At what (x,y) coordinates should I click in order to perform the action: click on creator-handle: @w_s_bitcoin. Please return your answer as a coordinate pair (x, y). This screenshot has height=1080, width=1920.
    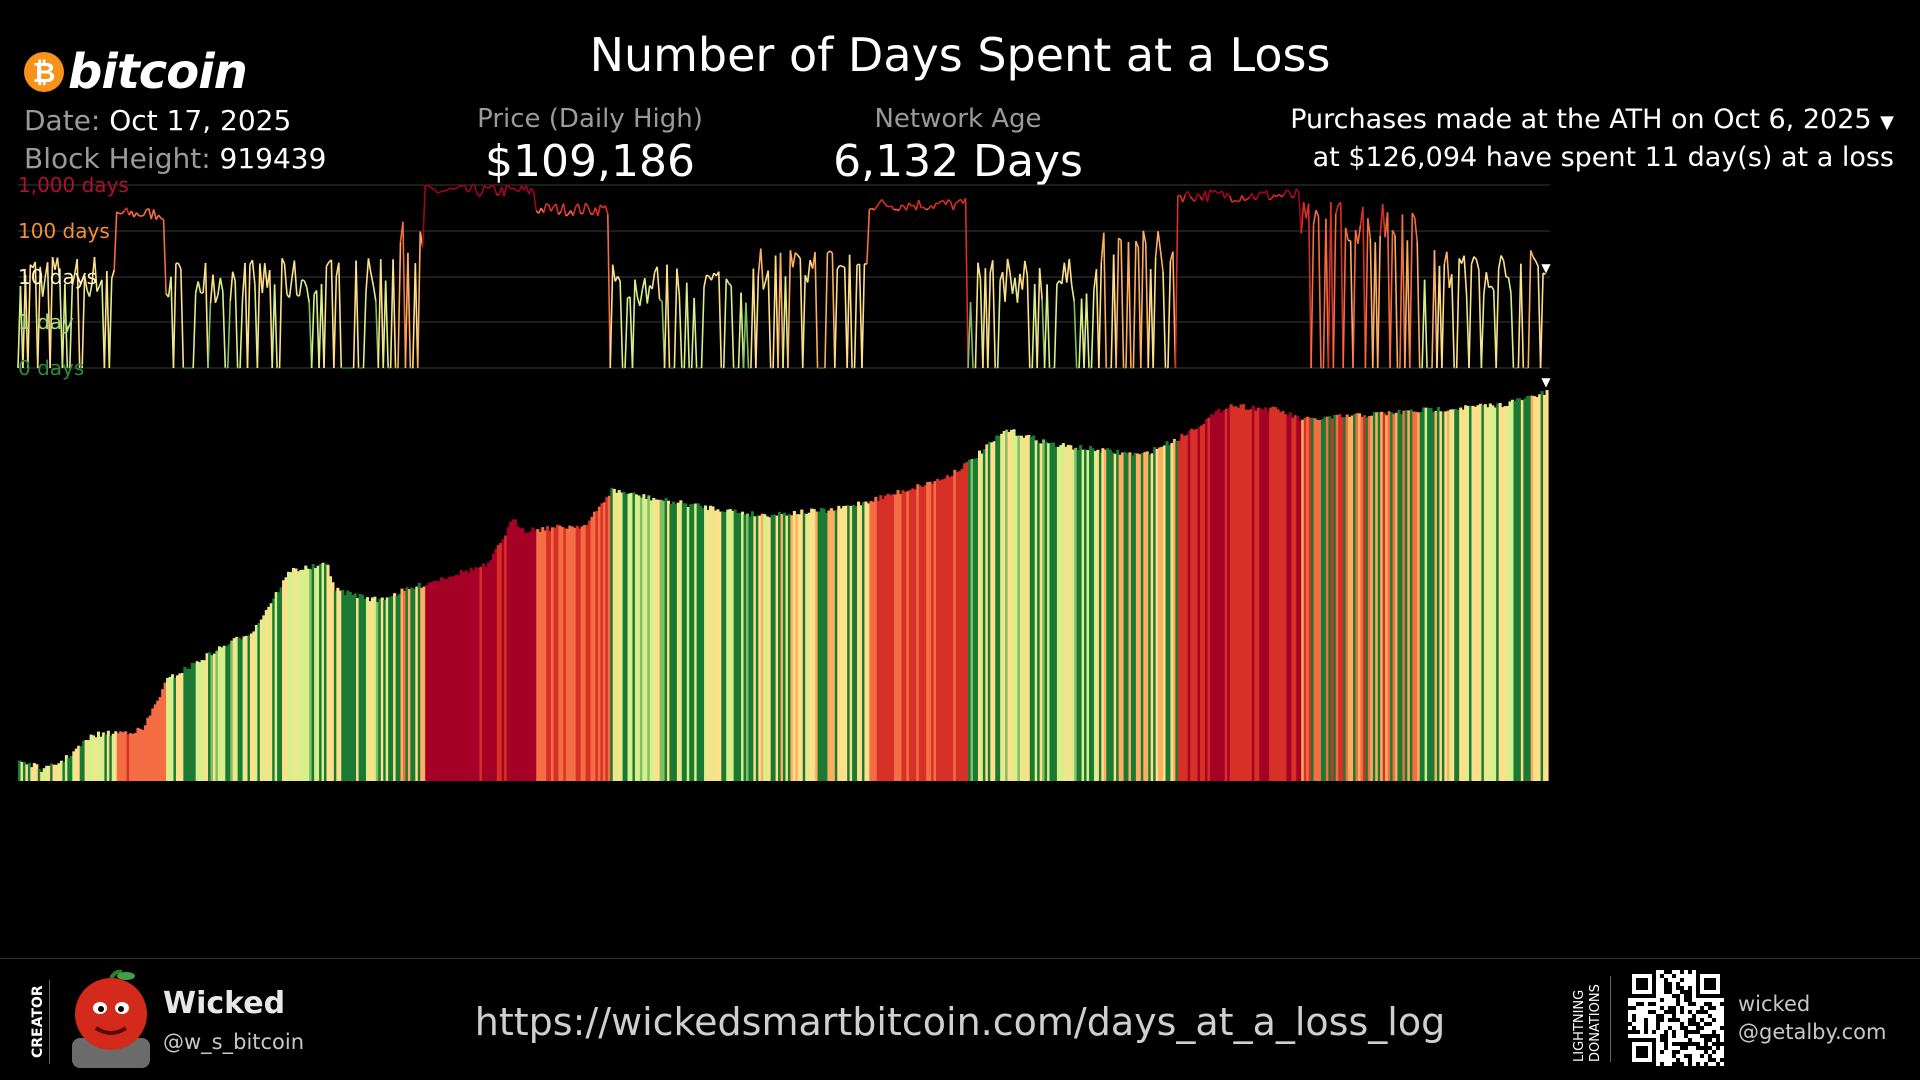
    Looking at the image, I should click on (234, 1042).